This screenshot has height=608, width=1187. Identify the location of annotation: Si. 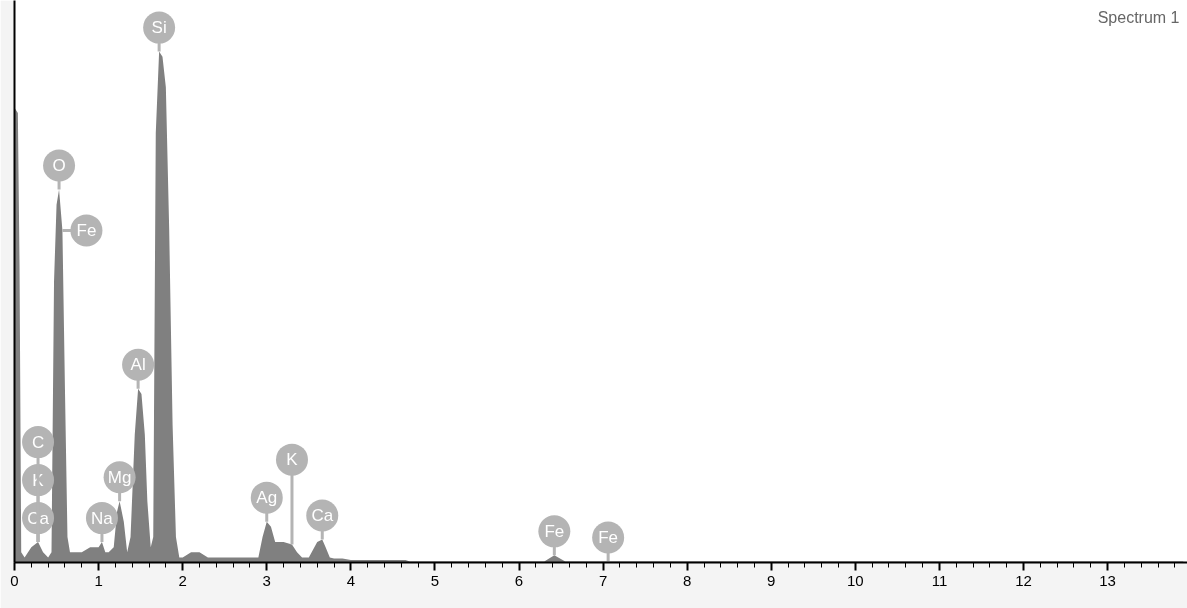
(159, 28).